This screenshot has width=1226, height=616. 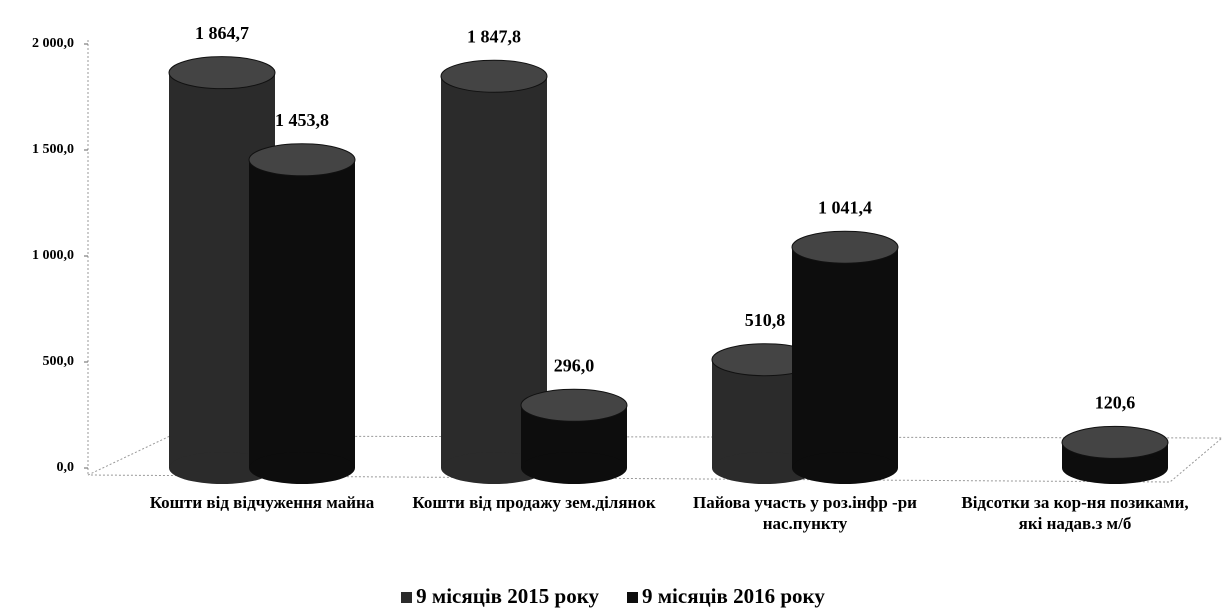 I want to click on value-label: 120,6, so click(x=1115, y=403).